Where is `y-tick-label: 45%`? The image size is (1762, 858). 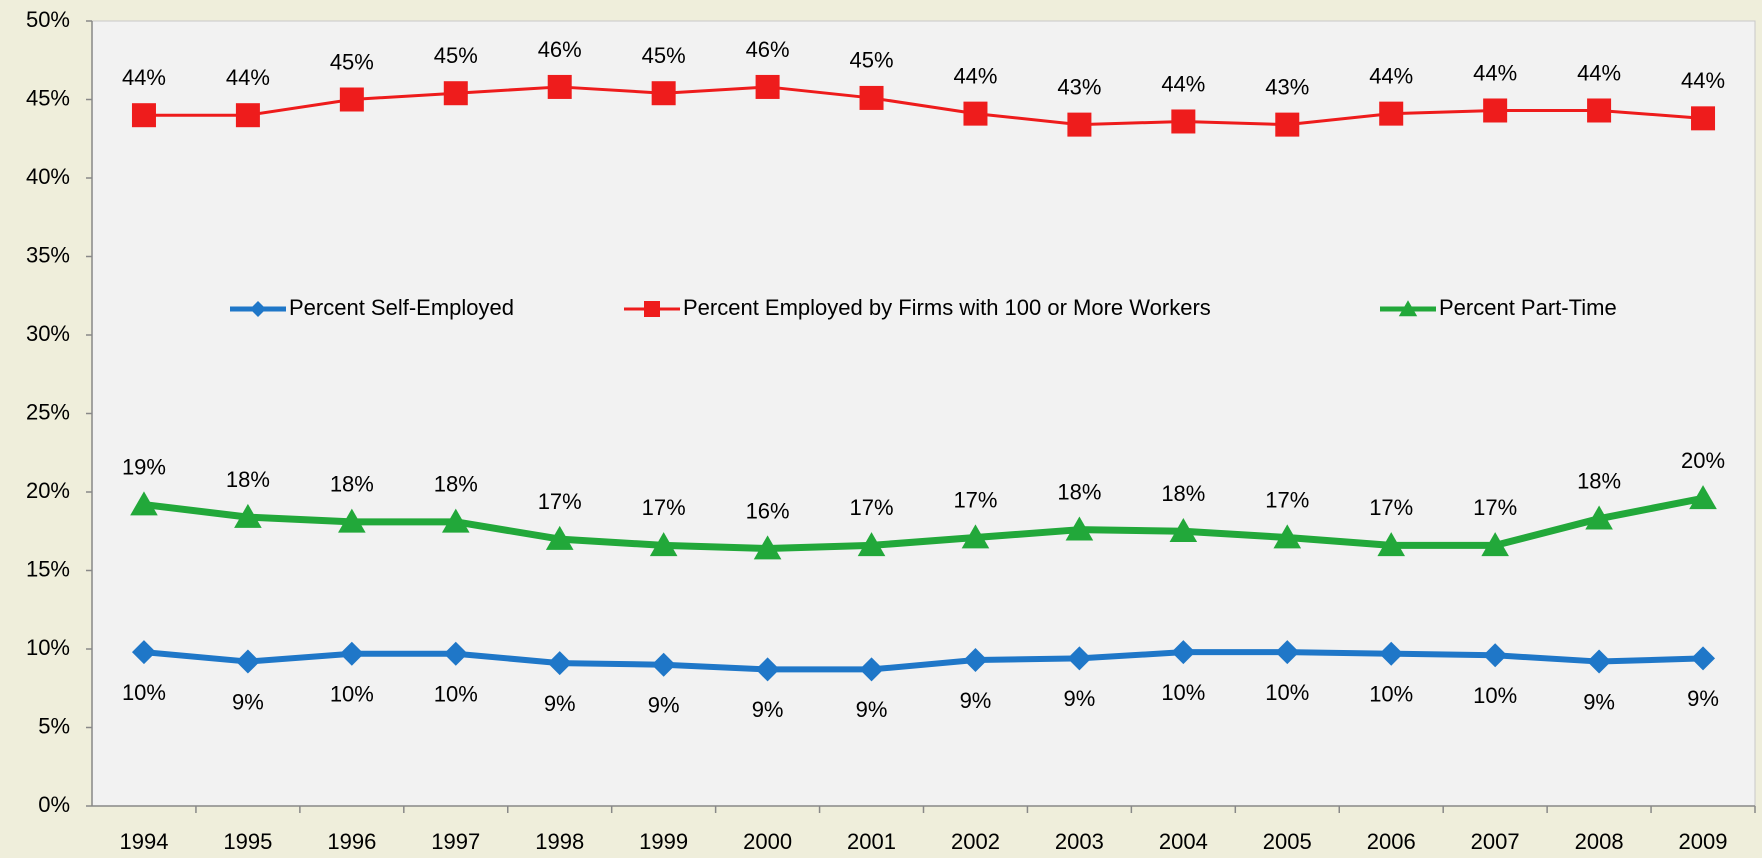
y-tick-label: 45% is located at coordinates (48, 97).